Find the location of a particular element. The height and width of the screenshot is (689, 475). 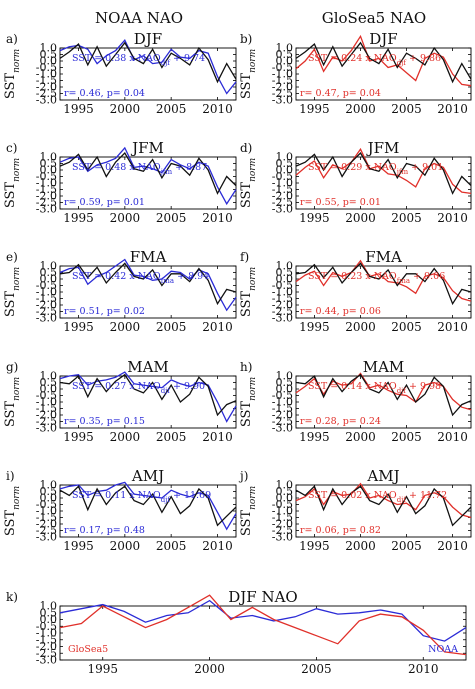

panel-title: FMA is located at coordinates (383, 257).